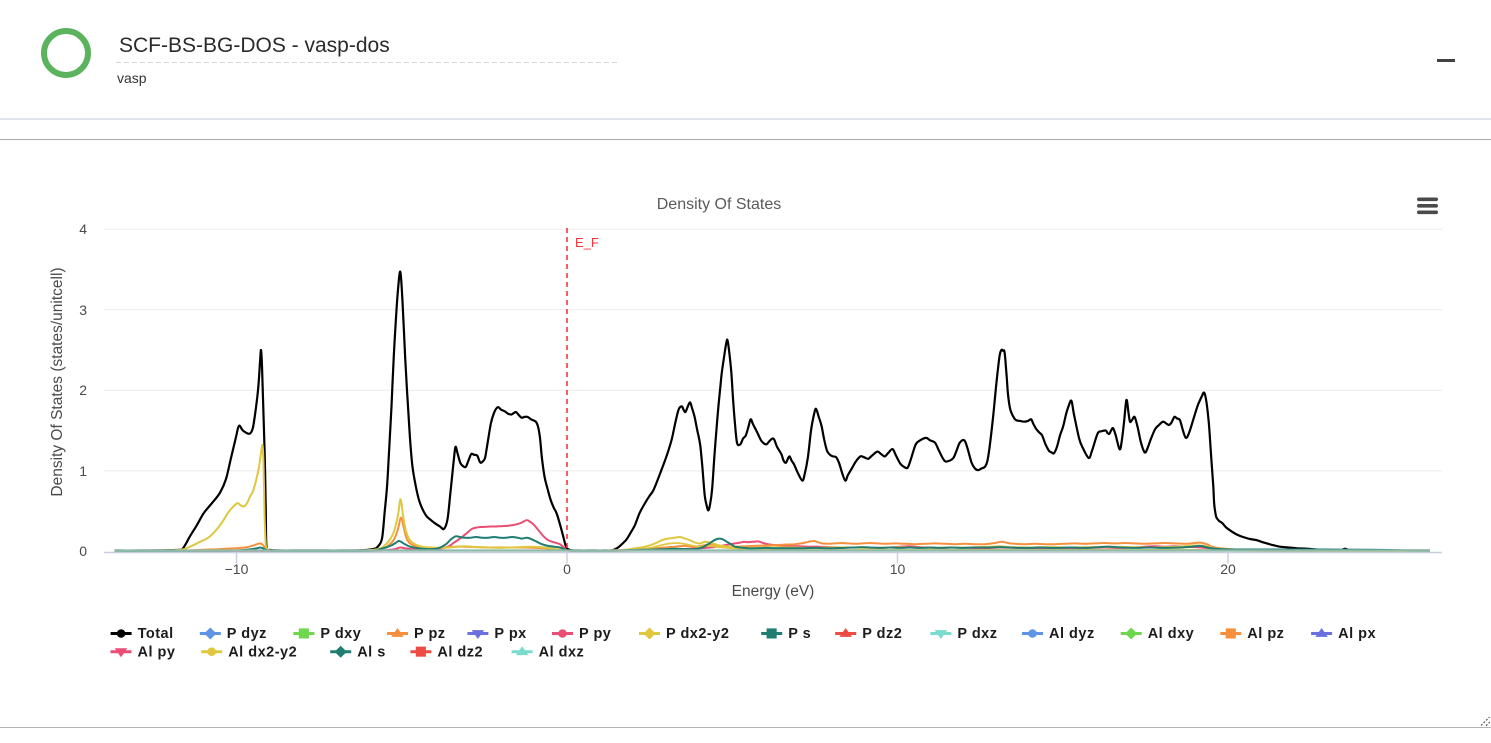  Describe the element at coordinates (595, 634) in the screenshot. I see `svg-text: P py` at that location.